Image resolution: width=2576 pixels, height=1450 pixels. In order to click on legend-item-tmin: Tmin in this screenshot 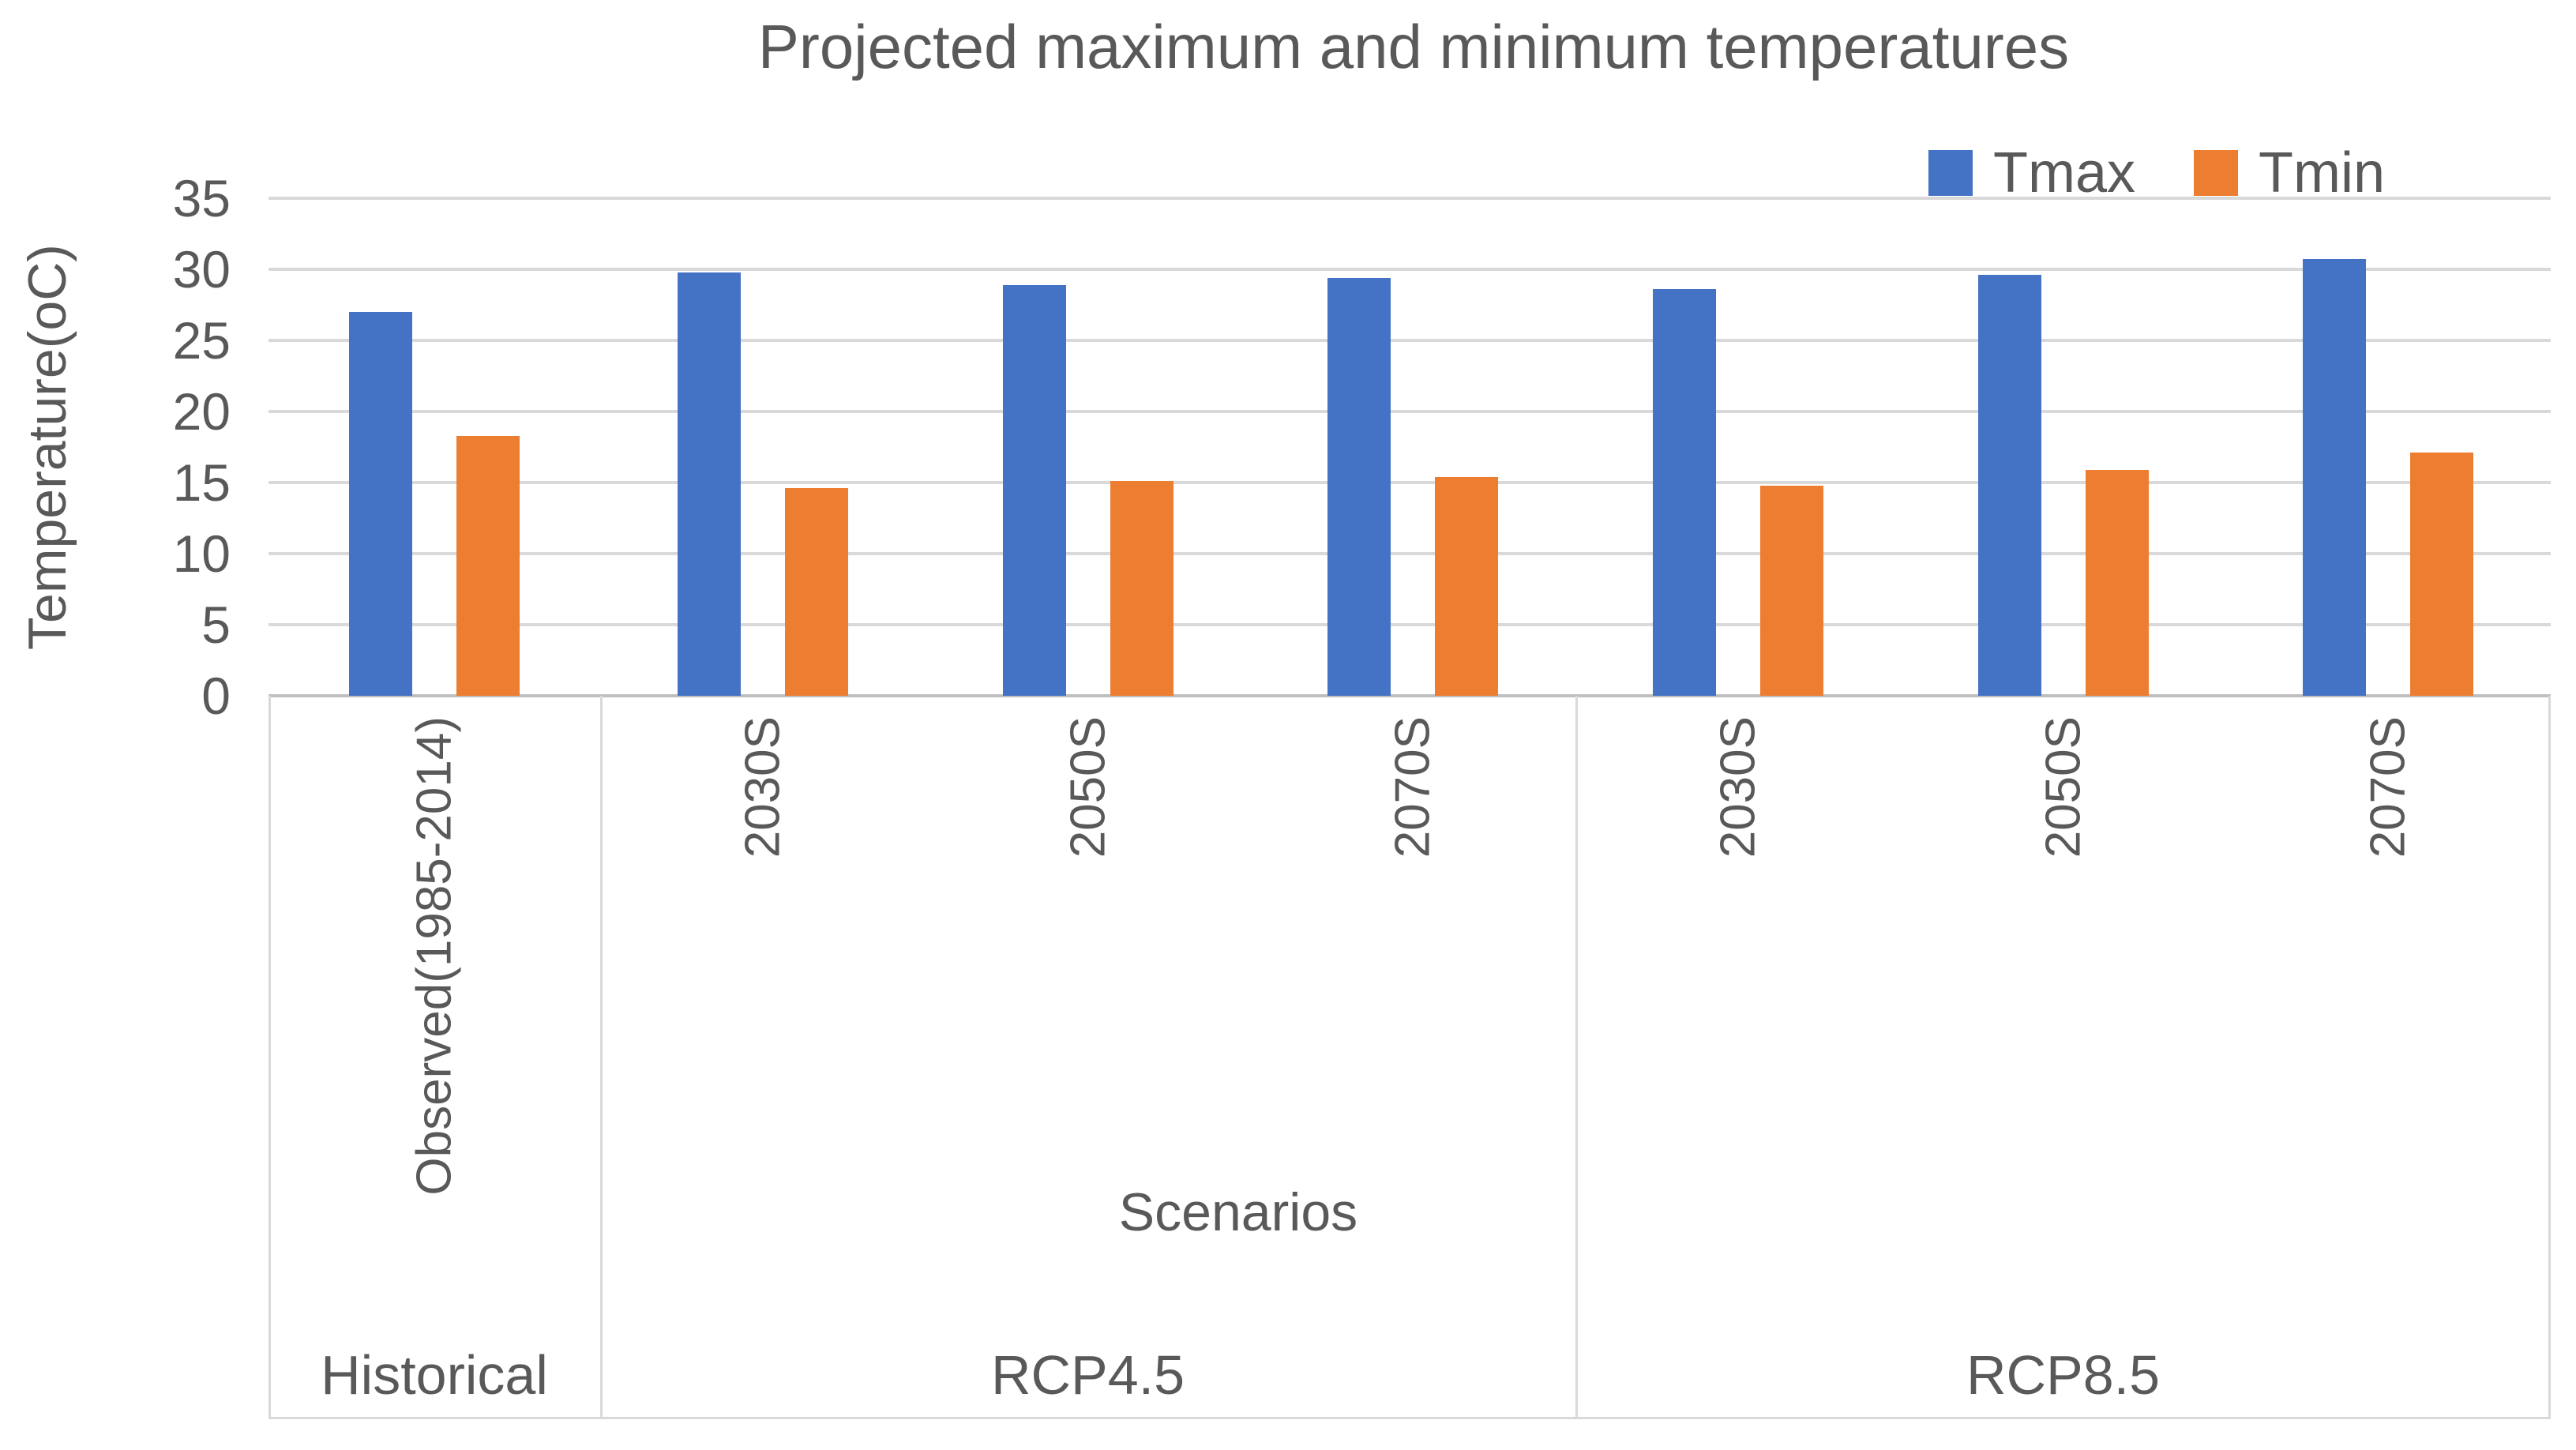, I will do `click(2289, 173)`.